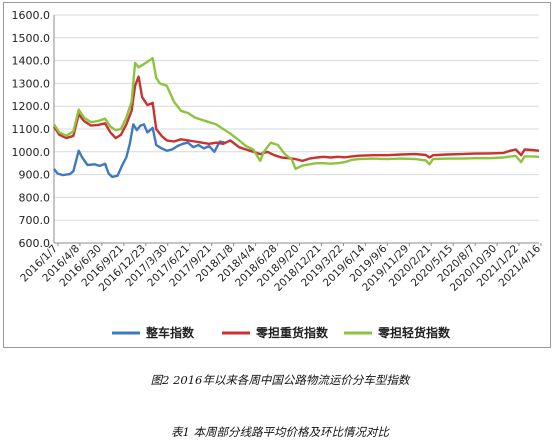 The width and height of the screenshot is (560, 443). I want to click on y-tick-label: 1400.0, so click(31, 61).